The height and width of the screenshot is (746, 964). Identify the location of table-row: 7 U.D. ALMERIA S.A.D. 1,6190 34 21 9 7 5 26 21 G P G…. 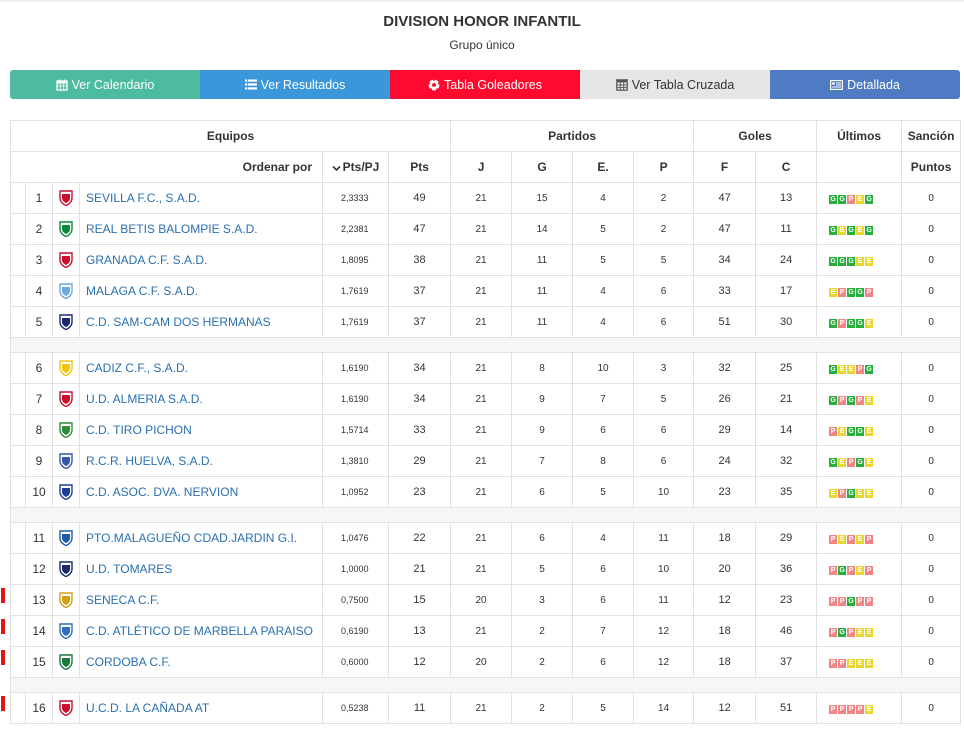
(486, 399).